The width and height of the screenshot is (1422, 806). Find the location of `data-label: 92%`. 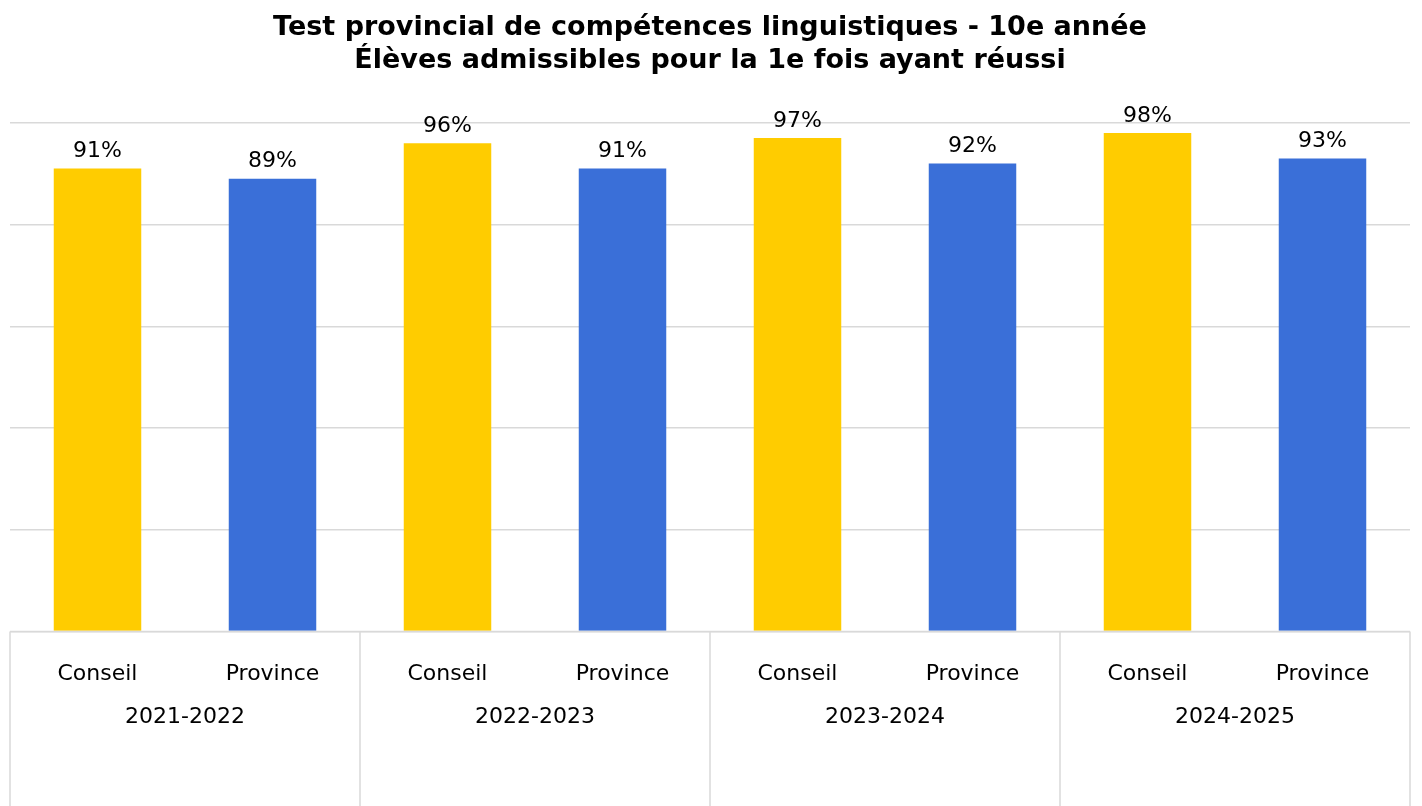

data-label: 92% is located at coordinates (972, 145).